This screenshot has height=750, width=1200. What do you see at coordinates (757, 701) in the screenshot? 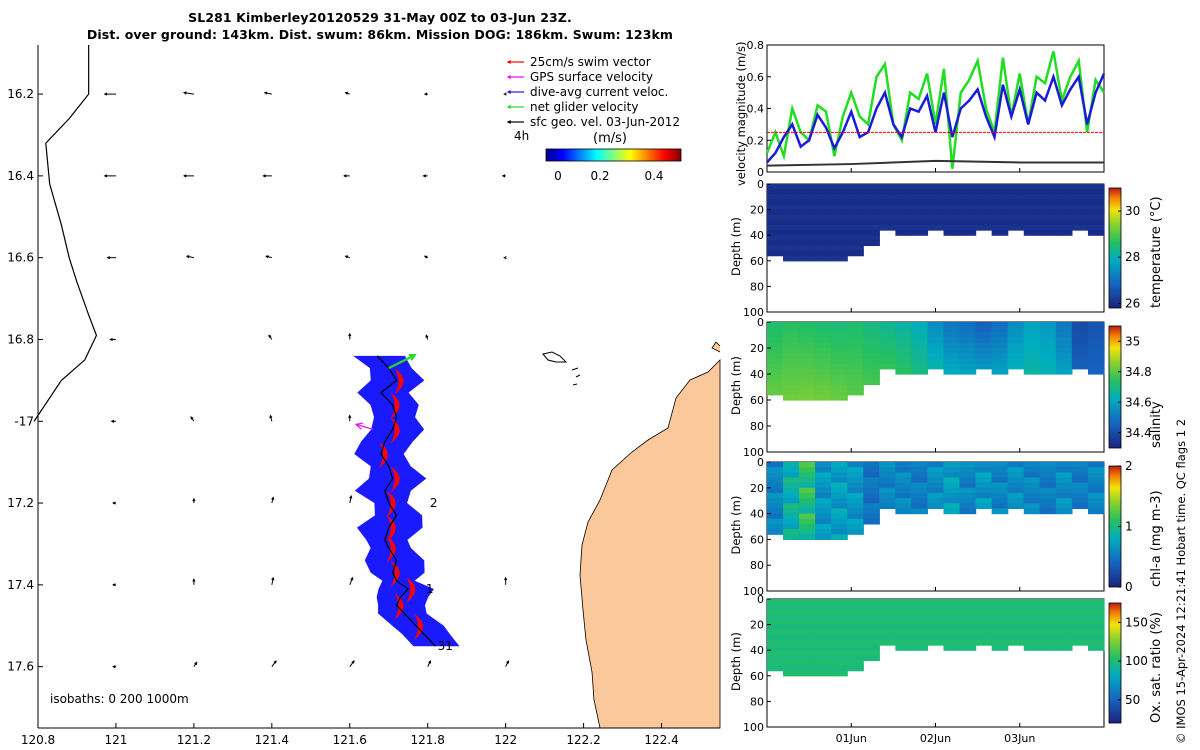
I see `depth-y-tick-label: 80` at bounding box center [757, 701].